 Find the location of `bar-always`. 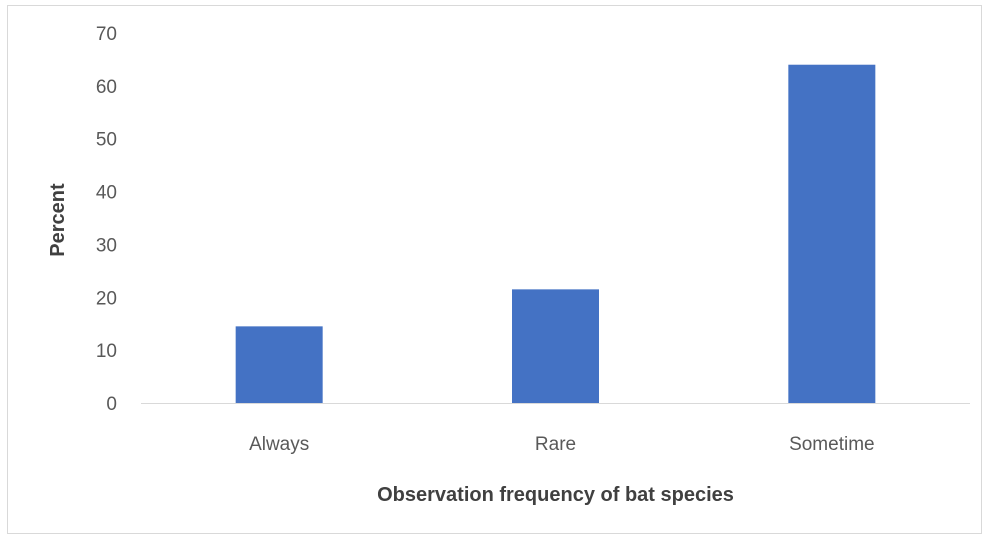

bar-always is located at coordinates (279, 364).